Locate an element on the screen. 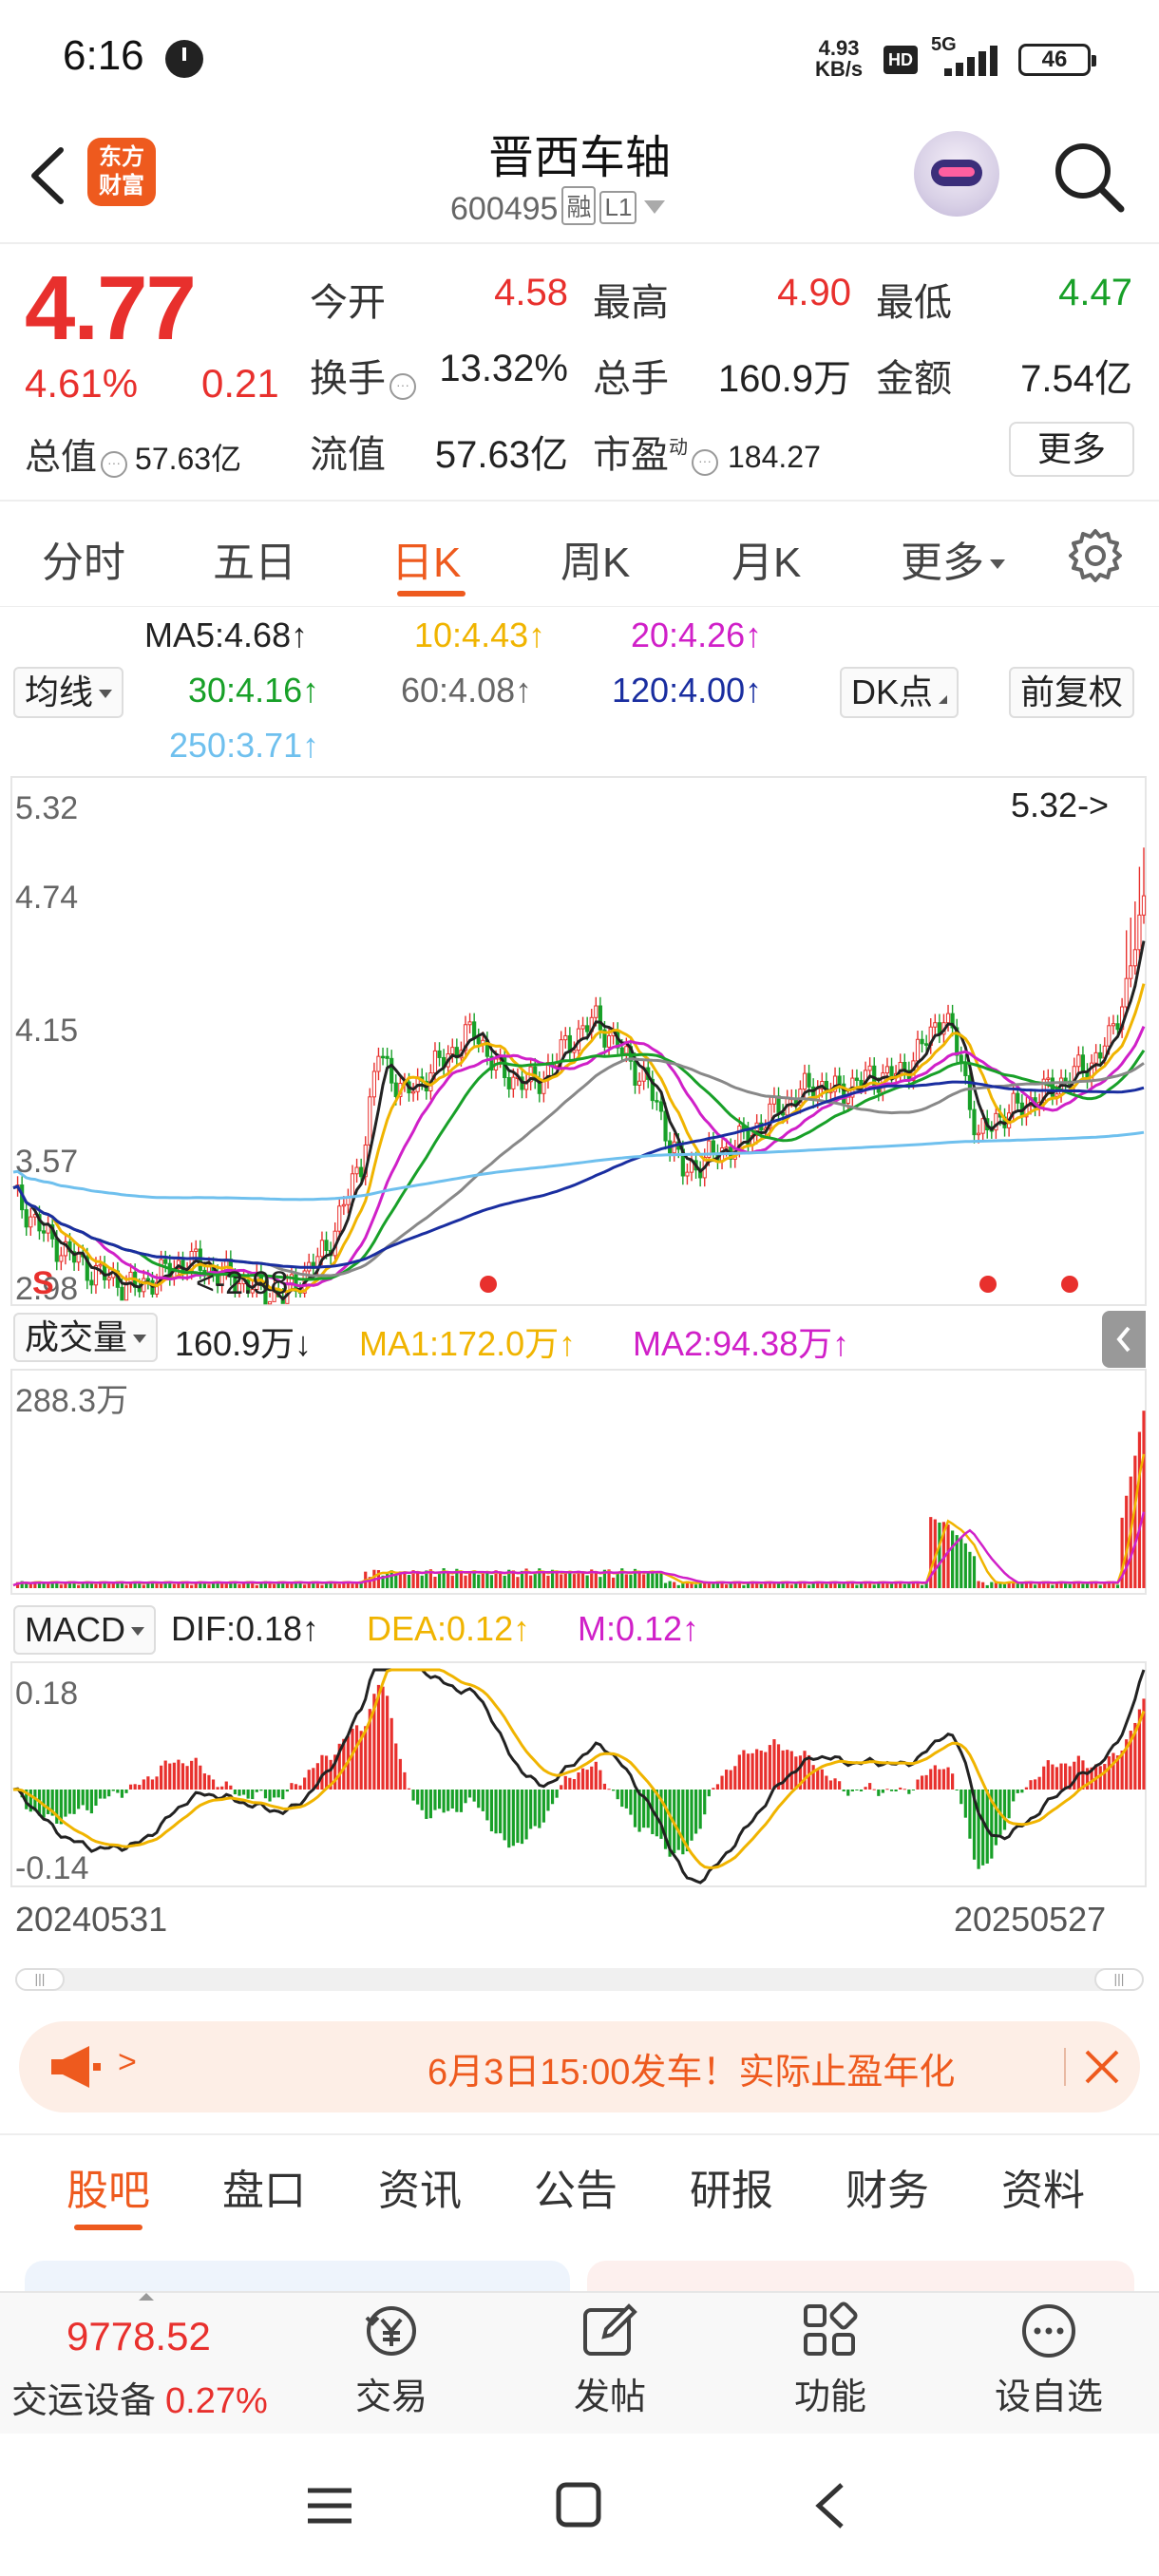  tab-profile: 资料 is located at coordinates (1043, 2191).